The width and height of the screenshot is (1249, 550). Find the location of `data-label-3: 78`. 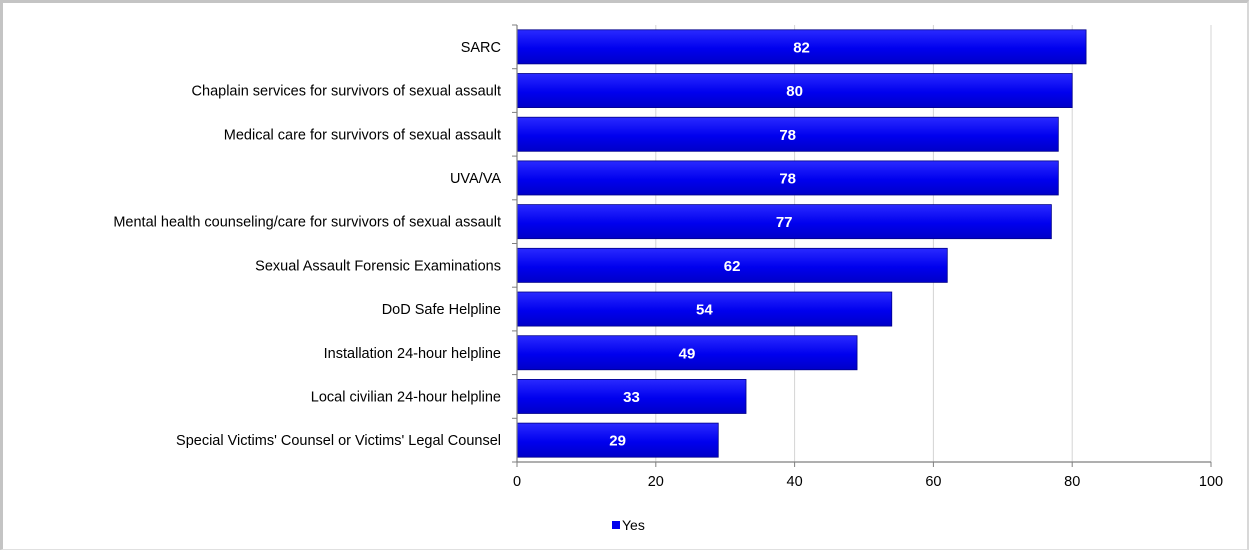

data-label-3: 78 is located at coordinates (787, 178).